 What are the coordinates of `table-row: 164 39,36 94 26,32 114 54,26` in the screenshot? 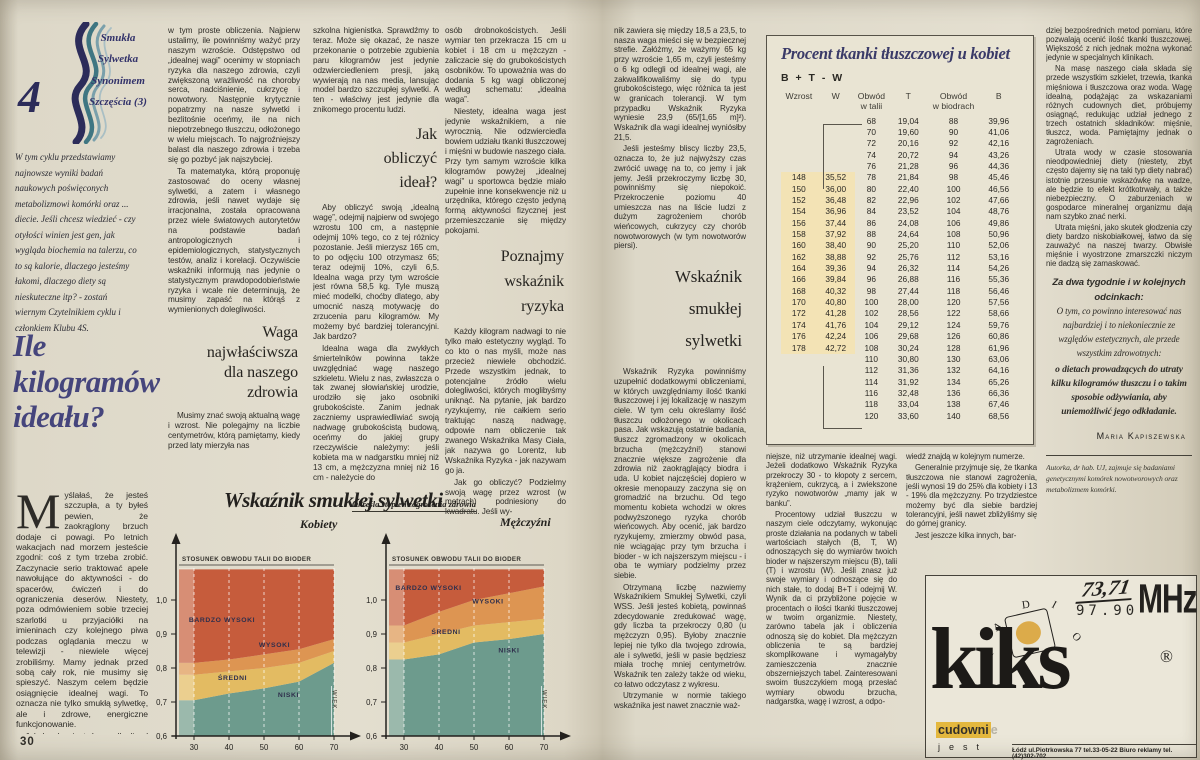 It's located at (900, 269).